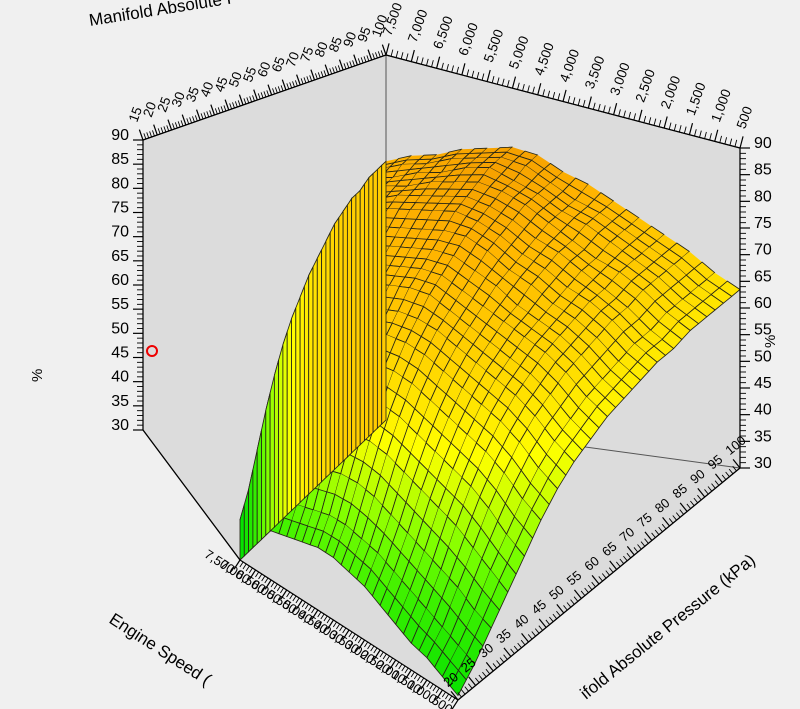  What do you see at coordinates (346, 634) in the screenshot?
I see `rpm-bottom-axis-ticks` at bounding box center [346, 634].